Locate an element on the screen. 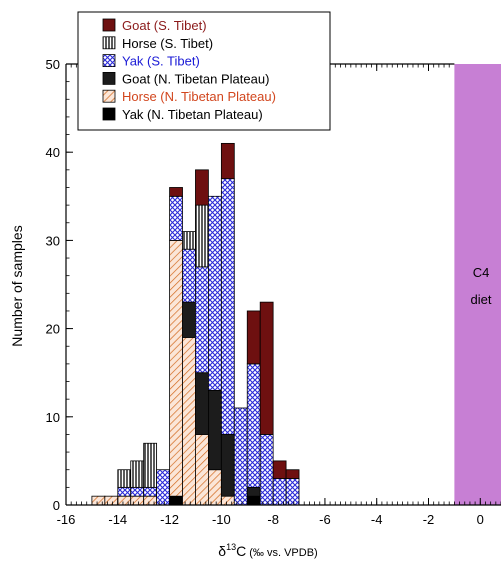 The height and width of the screenshot is (564, 501). x-tick-label-3: -10 is located at coordinates (221, 519).